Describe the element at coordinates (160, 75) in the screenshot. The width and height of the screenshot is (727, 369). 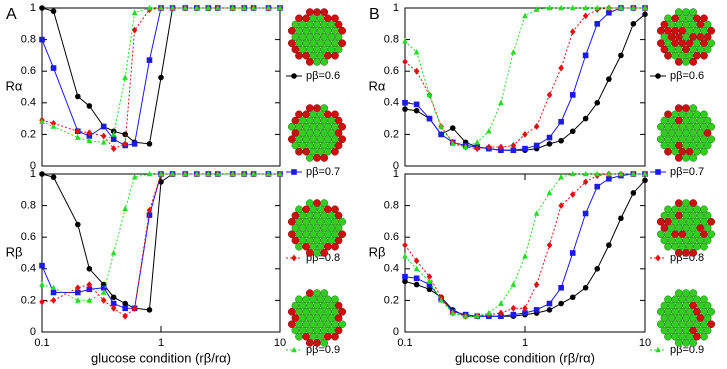
I see `series-line` at that location.